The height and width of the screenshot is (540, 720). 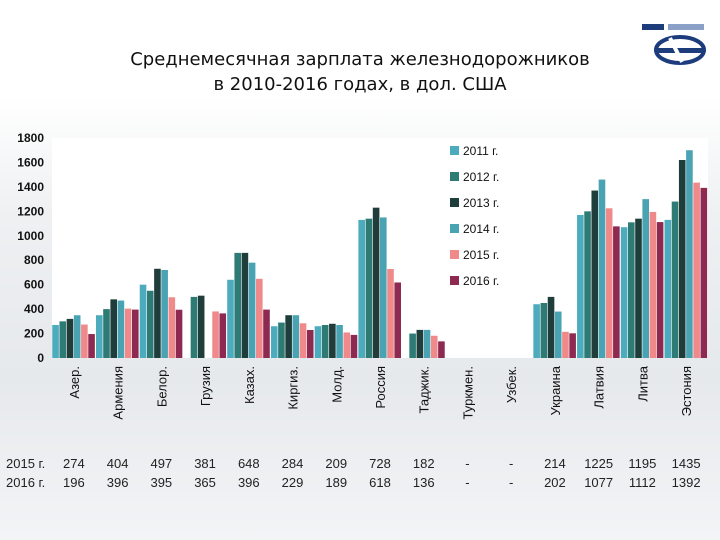 What do you see at coordinates (686, 482) in the screenshot?
I see `table-cell: 1392` at bounding box center [686, 482].